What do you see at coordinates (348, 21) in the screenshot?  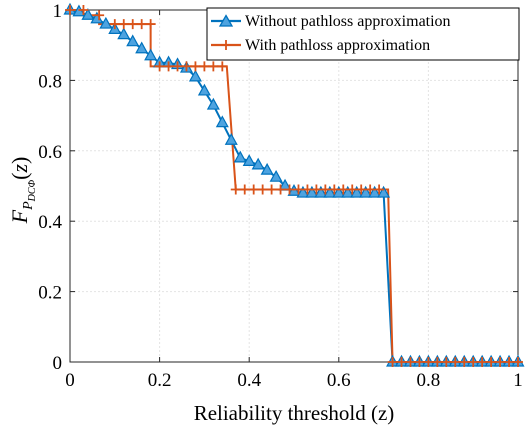 I see `legend-label-without: Without pathloss approximation` at bounding box center [348, 21].